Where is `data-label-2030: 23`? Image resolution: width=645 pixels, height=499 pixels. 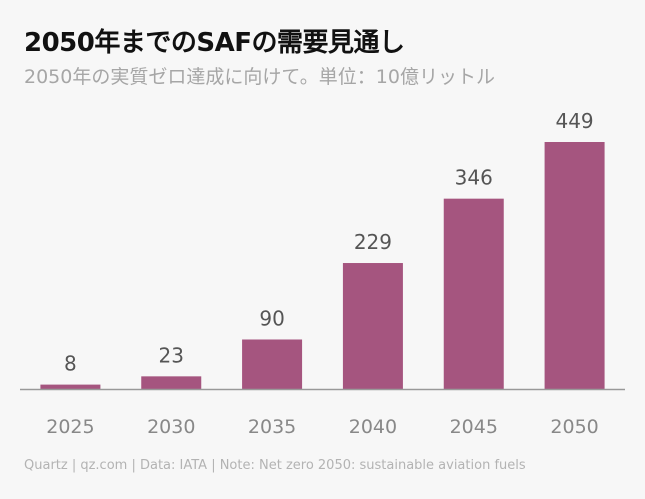
data-label-2030: 23 is located at coordinates (171, 355).